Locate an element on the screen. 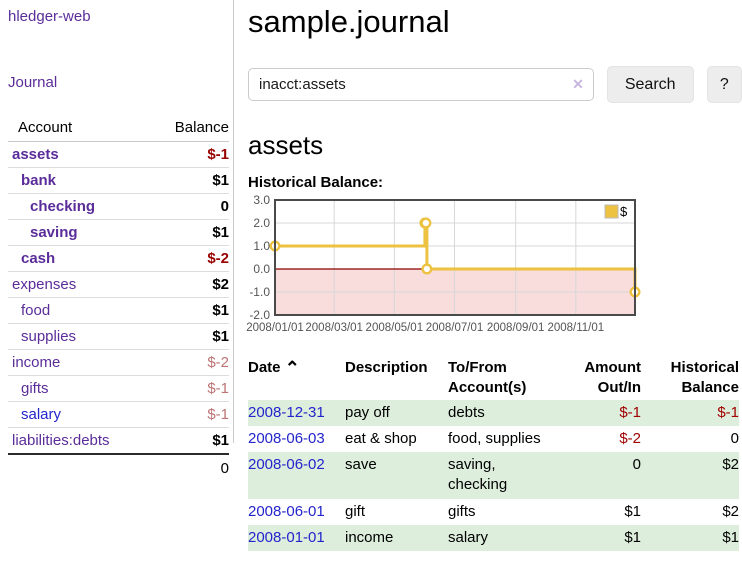  search-box: ✕ is located at coordinates (421, 84).